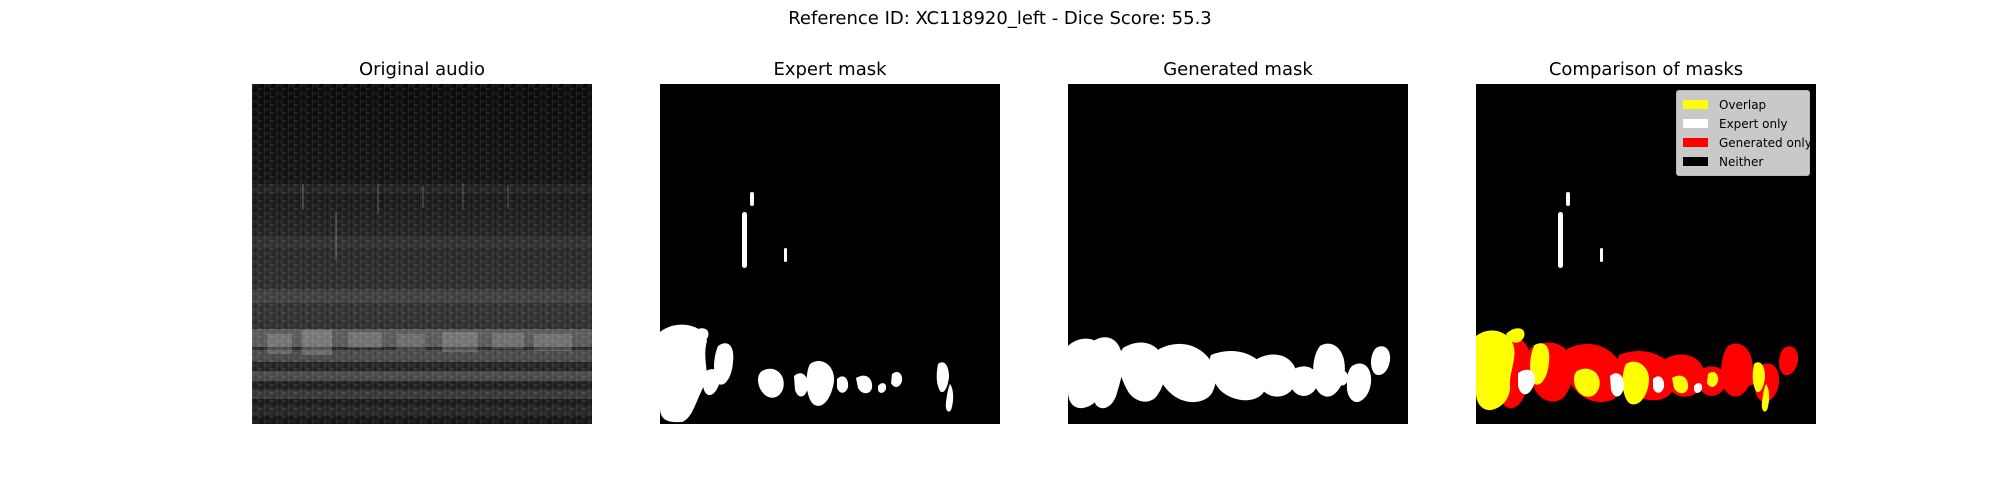 The image size is (2000, 500). I want to click on panel-title-comparison-of-masks: Comparison of masks, so click(1646, 69).